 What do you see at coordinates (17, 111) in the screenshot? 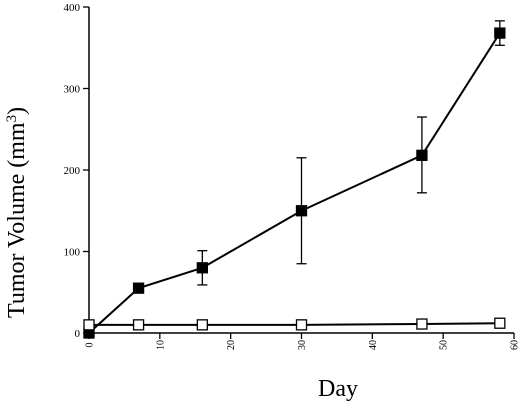
I see `y-axis-title-end: )` at bounding box center [17, 111].